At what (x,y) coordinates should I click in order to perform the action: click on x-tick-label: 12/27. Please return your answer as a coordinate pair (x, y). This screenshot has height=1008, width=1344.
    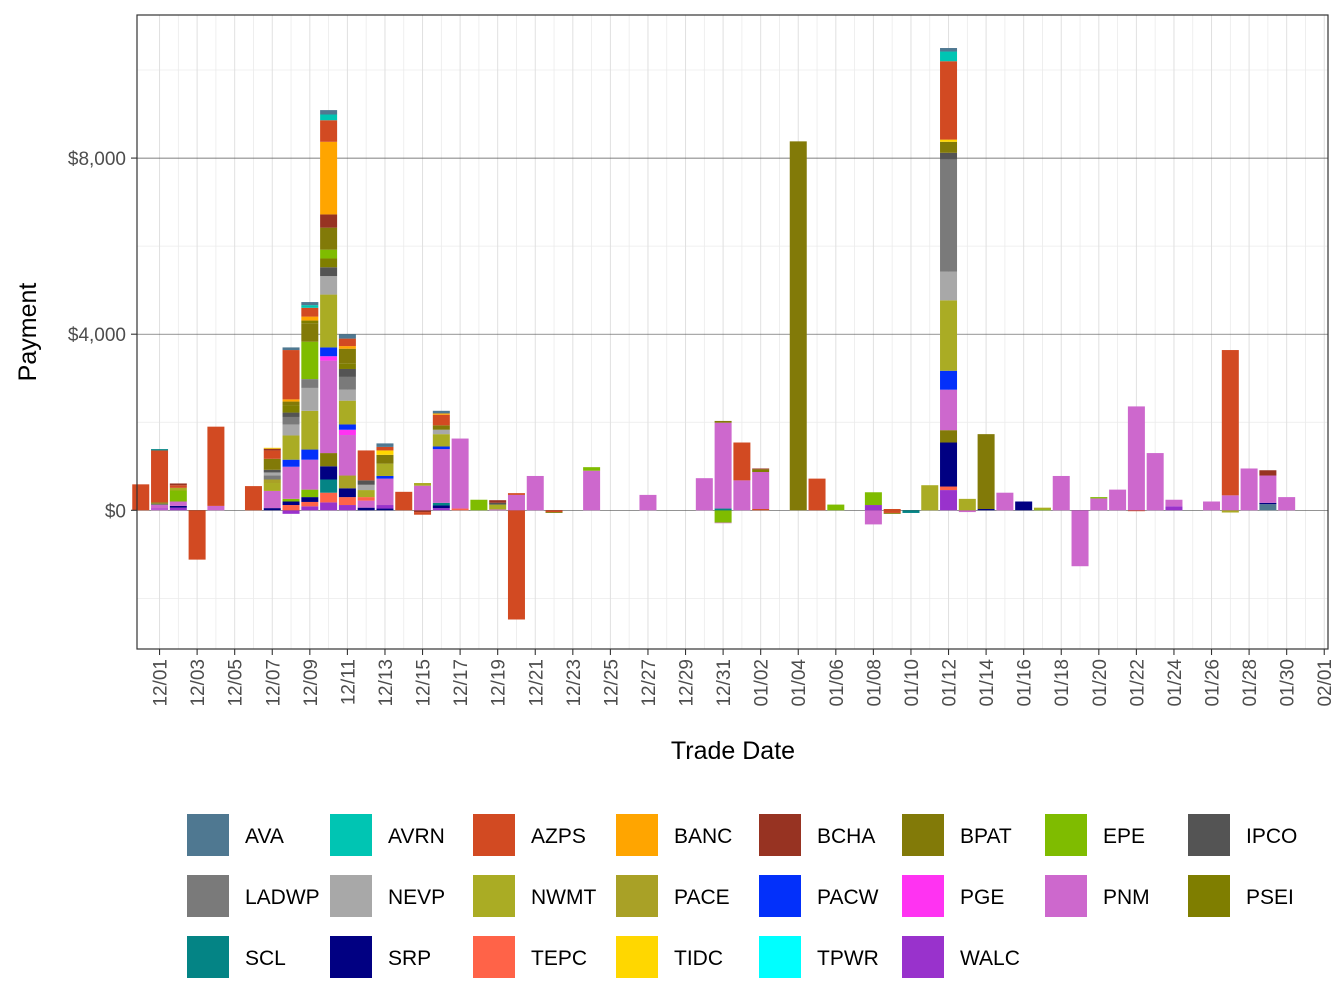
    Looking at the image, I should click on (649, 683).